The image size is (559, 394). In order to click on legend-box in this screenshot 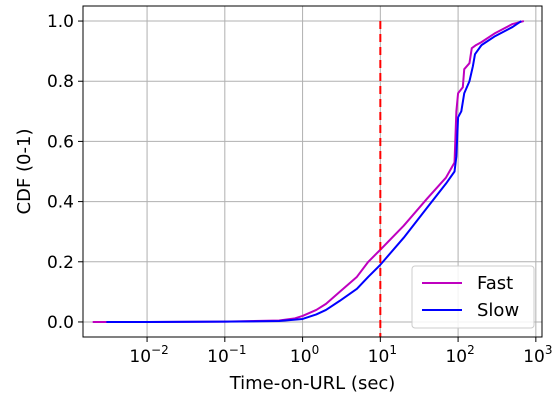, I will do `click(473, 297)`.